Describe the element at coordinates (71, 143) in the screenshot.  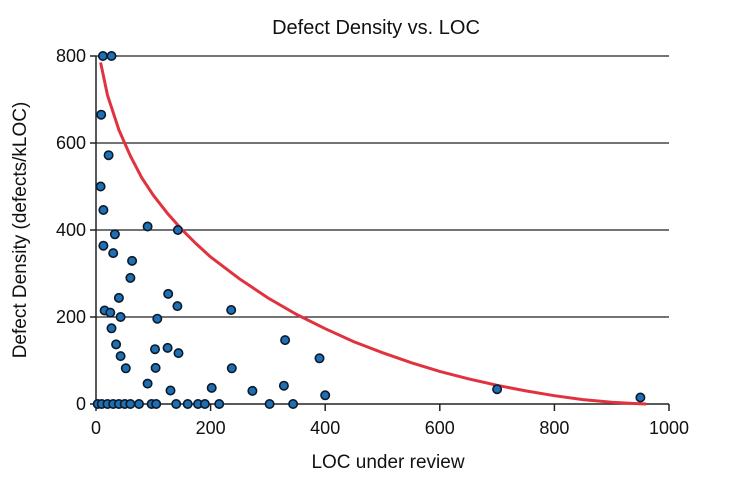
I see `y-tick-label: 600` at that location.